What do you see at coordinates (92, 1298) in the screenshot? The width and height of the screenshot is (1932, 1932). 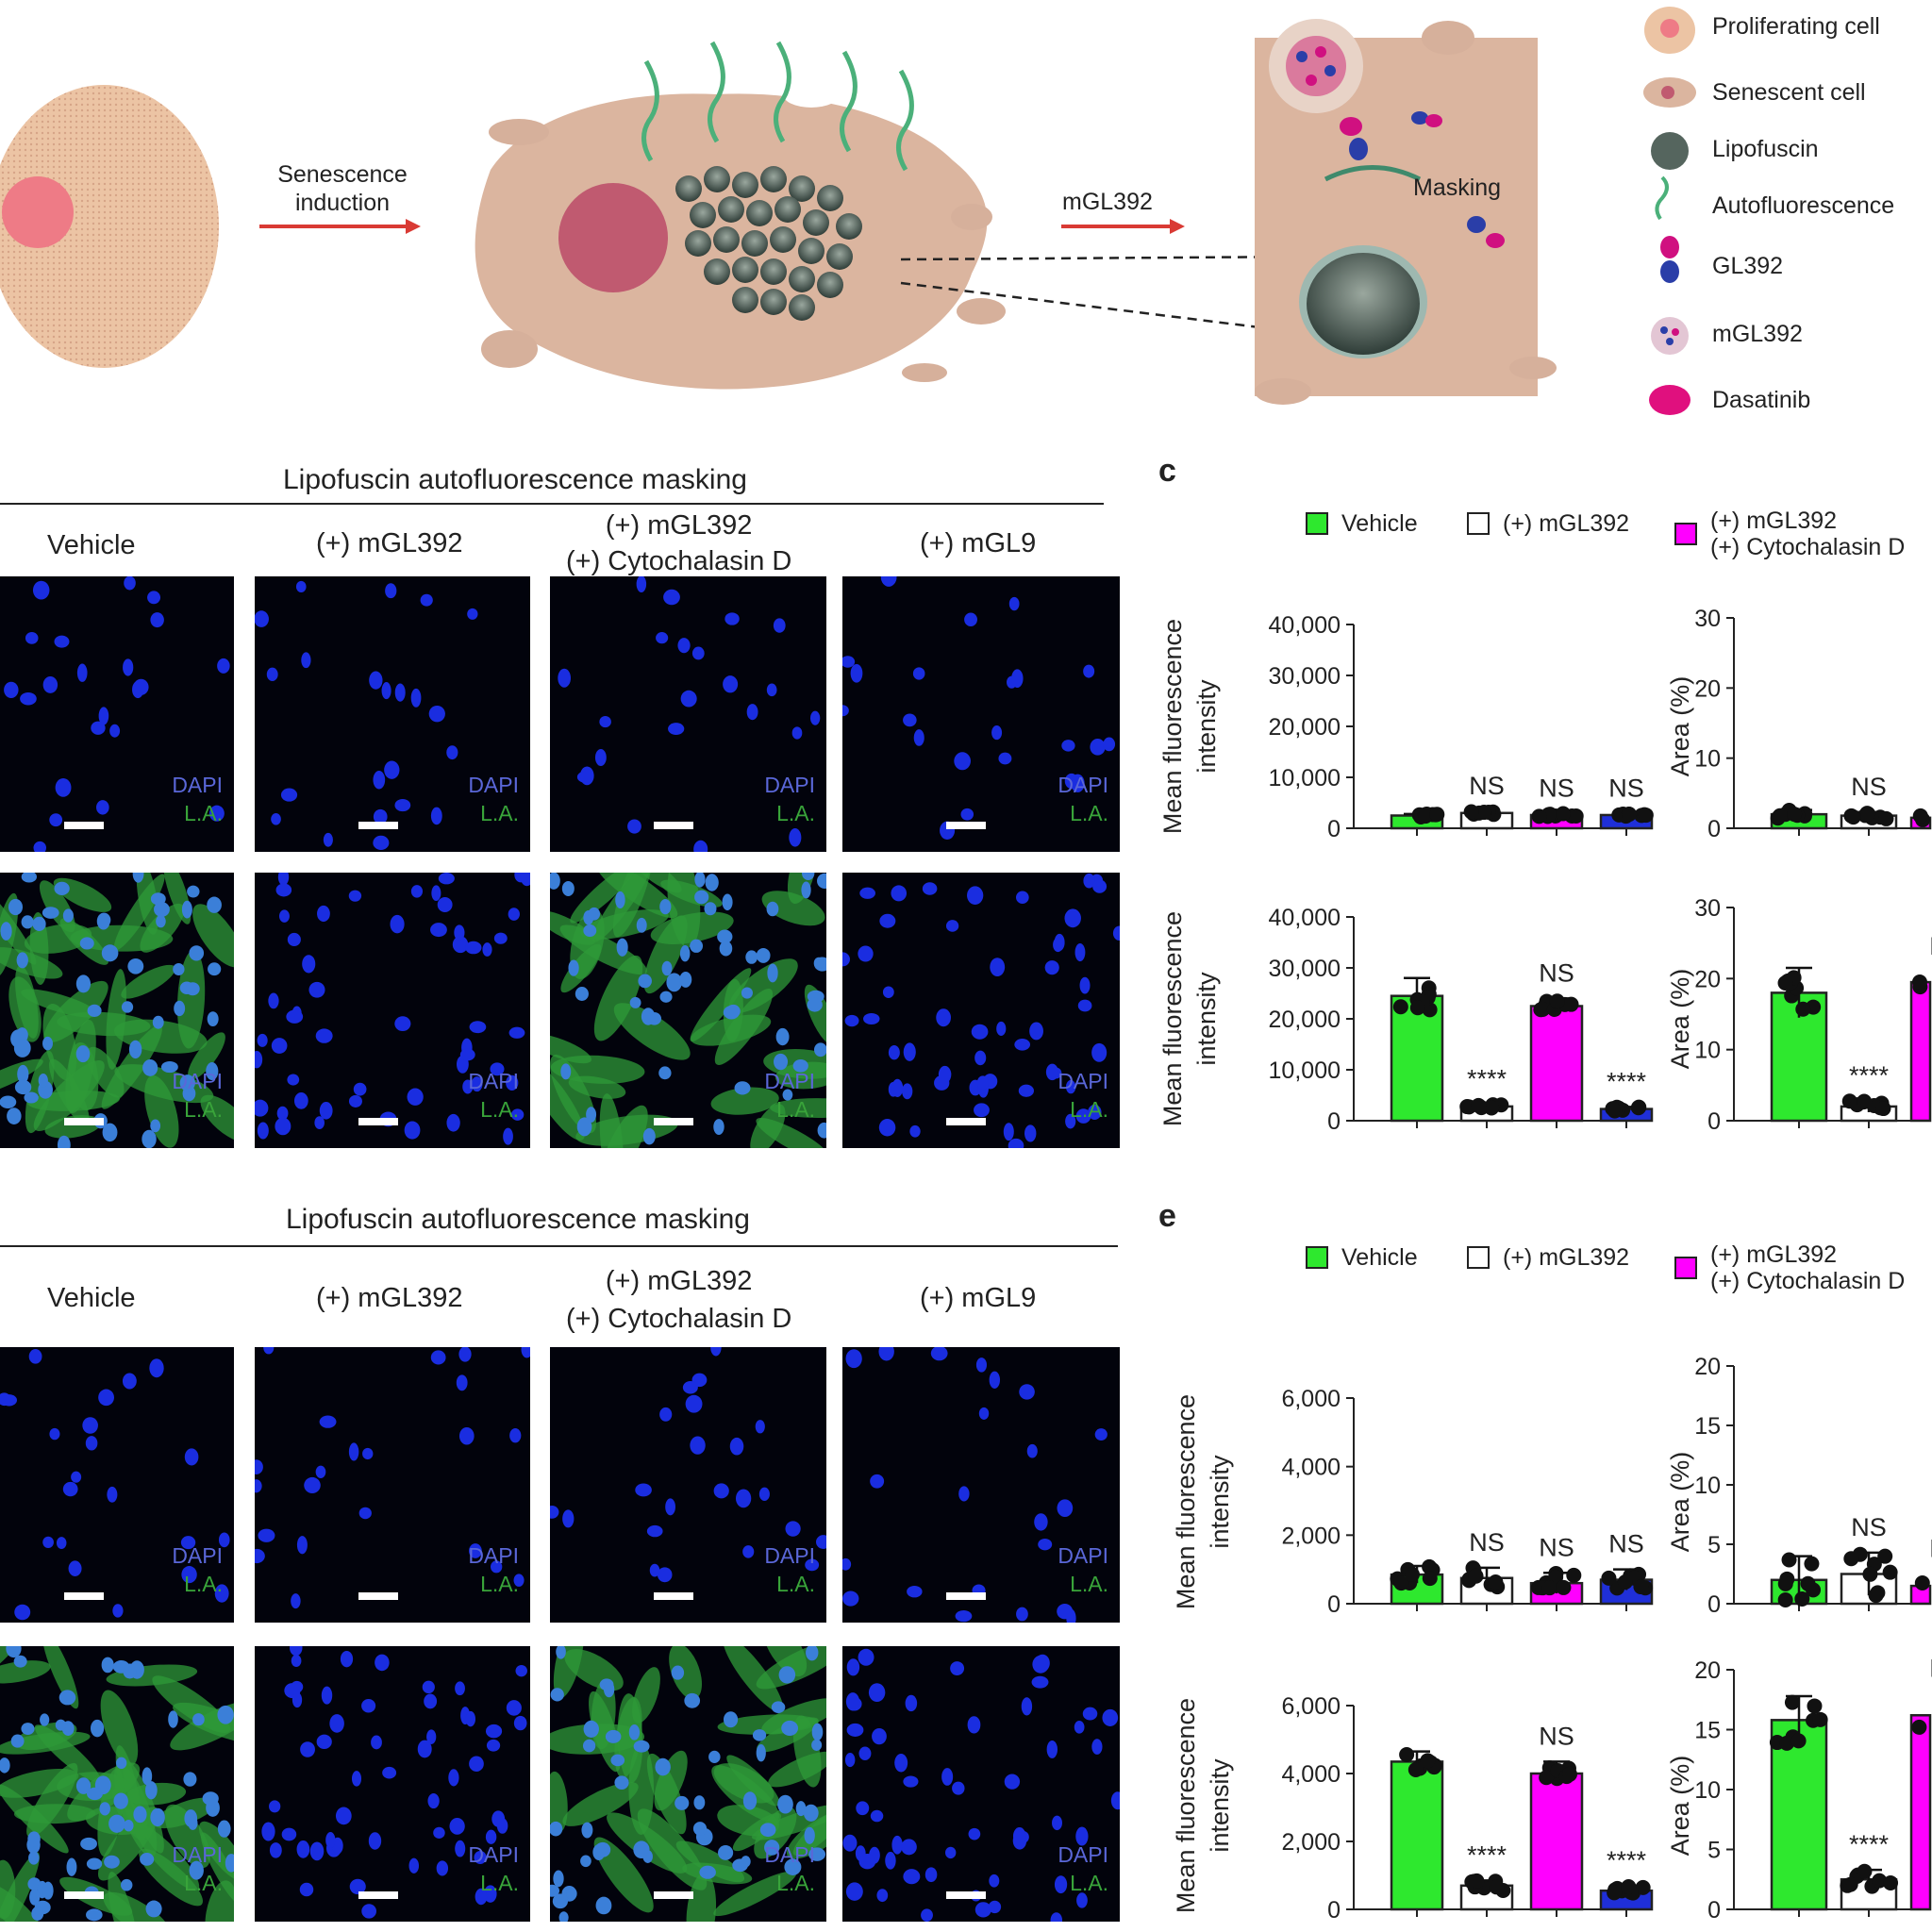 I see `panel-d-col-vehicle: Vehicle` at bounding box center [92, 1298].